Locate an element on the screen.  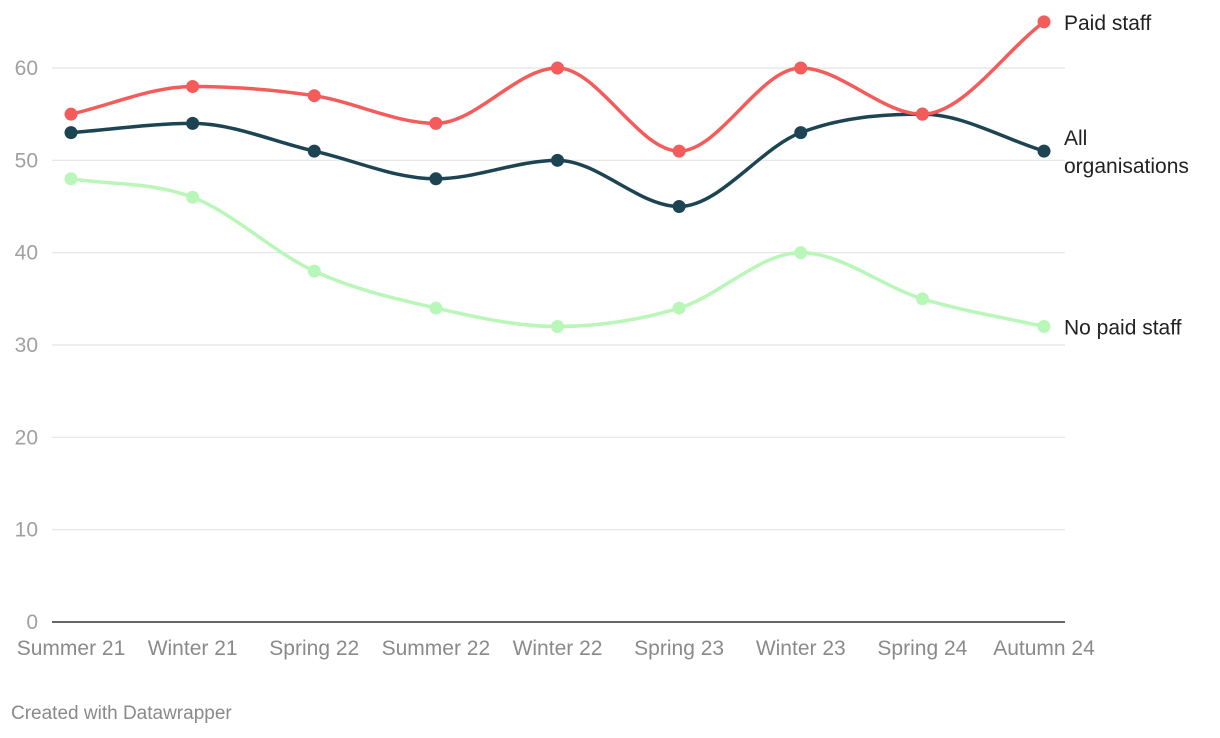
x-tick-label: Winter 21 is located at coordinates (193, 648).